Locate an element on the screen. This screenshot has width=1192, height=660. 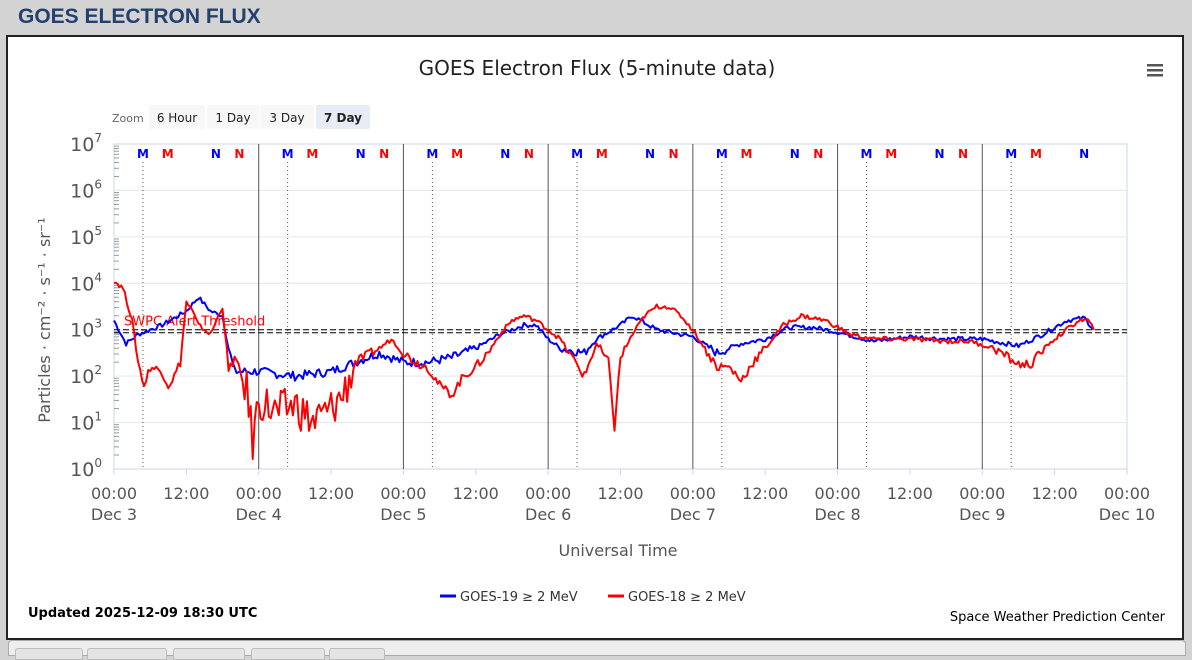
zoom-button-label: 1 Day is located at coordinates (232, 118).